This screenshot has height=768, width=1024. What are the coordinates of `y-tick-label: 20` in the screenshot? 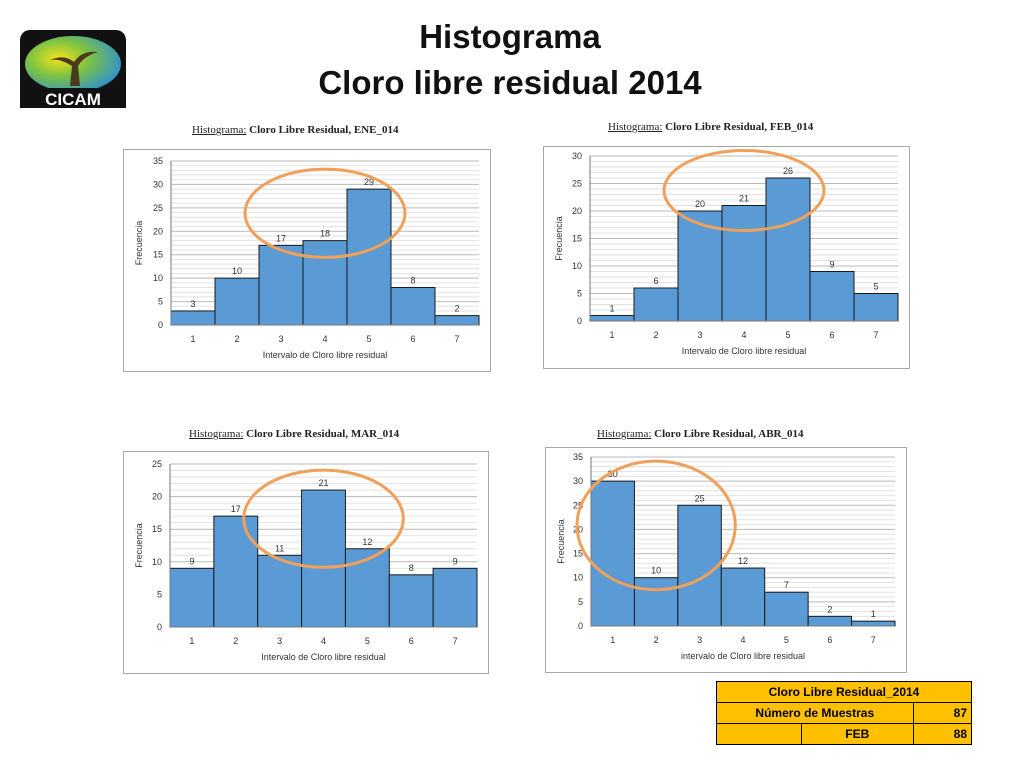 It's located at (577, 211).